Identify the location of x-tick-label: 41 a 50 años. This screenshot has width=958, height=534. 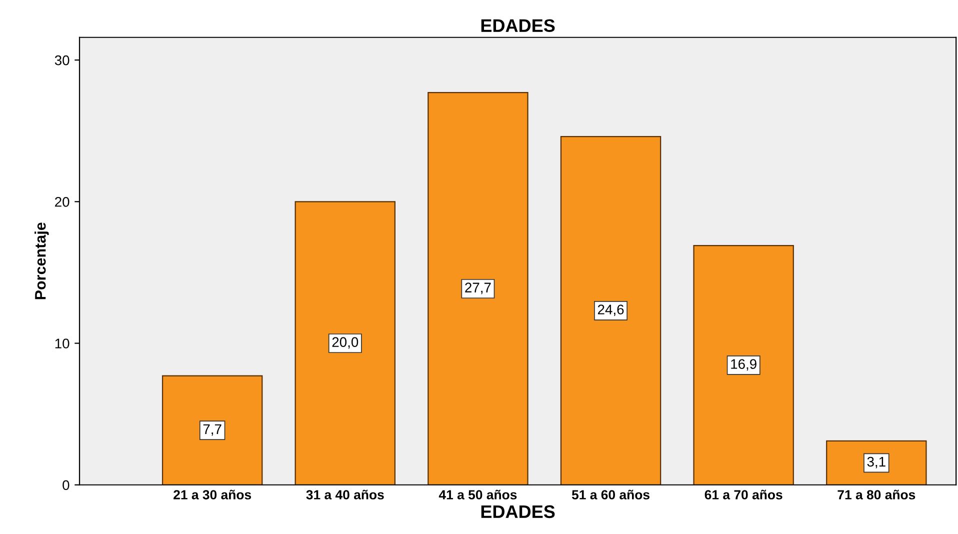
(477, 495).